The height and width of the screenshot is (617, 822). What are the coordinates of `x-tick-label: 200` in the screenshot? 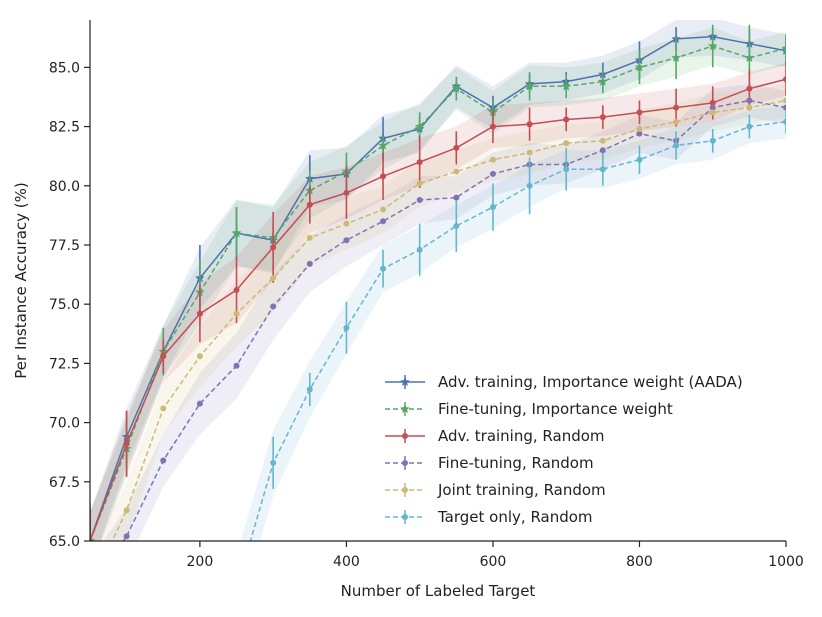 It's located at (200, 562).